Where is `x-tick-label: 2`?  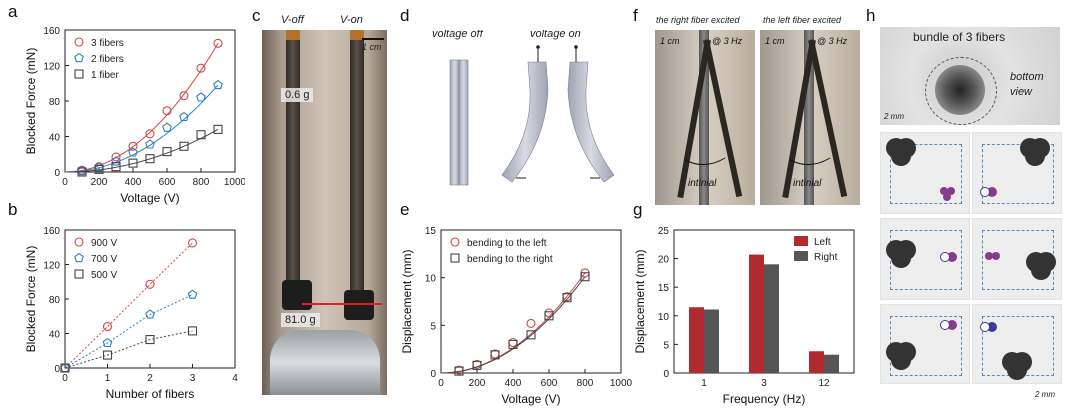
x-tick-label: 2 is located at coordinates (150, 378).